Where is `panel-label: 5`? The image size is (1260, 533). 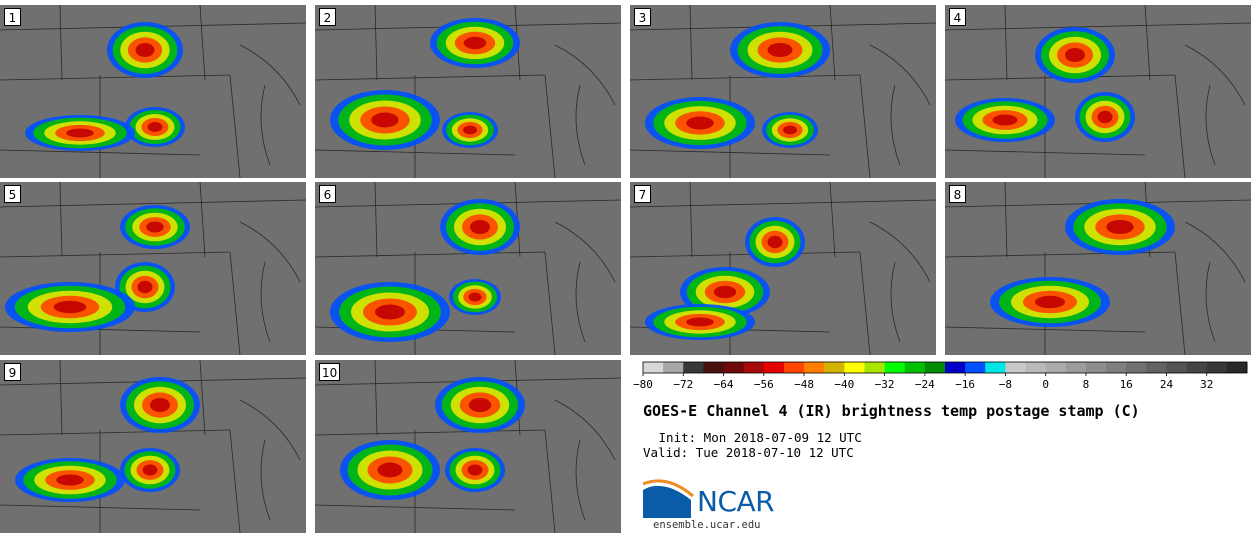 panel-label: 5 is located at coordinates (12, 194).